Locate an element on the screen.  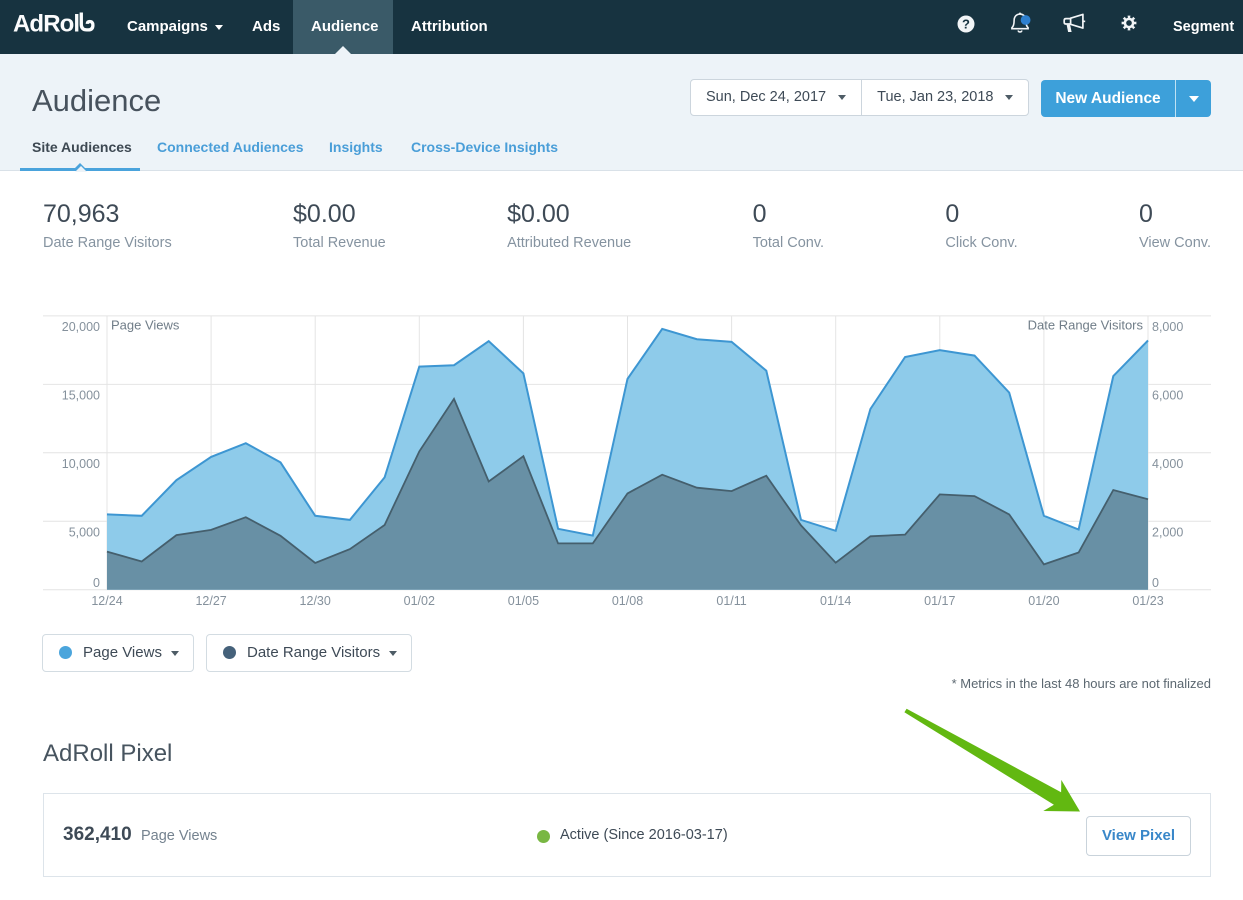
svg-text: 01/05 is located at coordinates (523, 601).